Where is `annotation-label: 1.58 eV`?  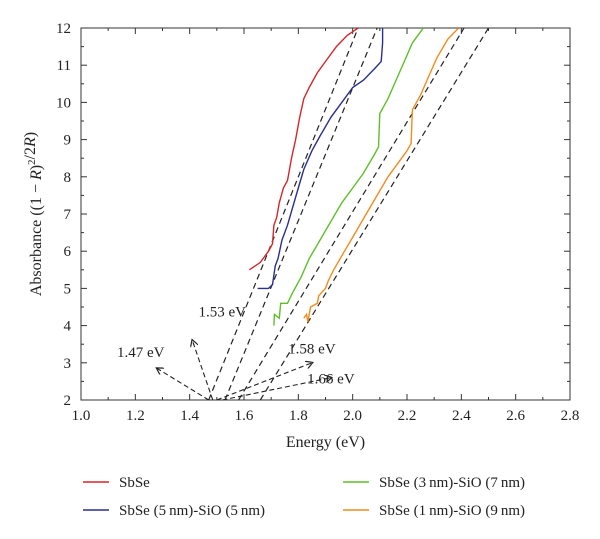 annotation-label: 1.58 eV is located at coordinates (312, 350).